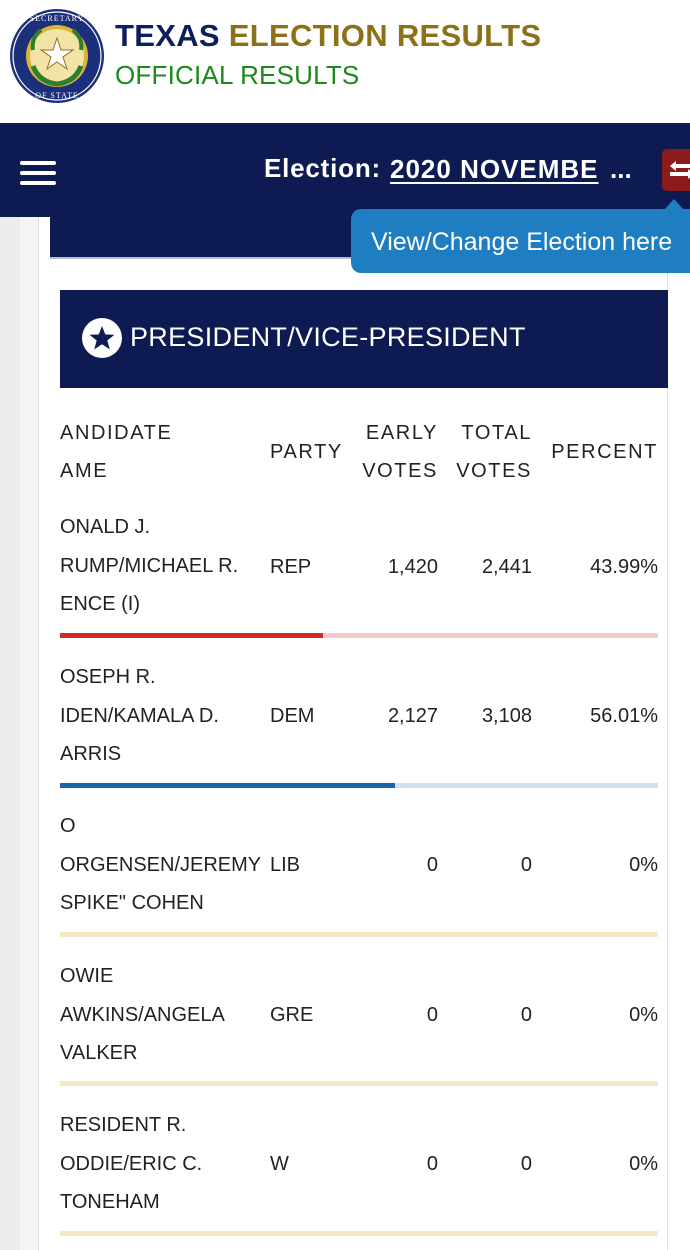 The image size is (690, 1250). What do you see at coordinates (116, 452) in the screenshot?
I see `column-header-candidate-name: ANDIDATE AME` at bounding box center [116, 452].